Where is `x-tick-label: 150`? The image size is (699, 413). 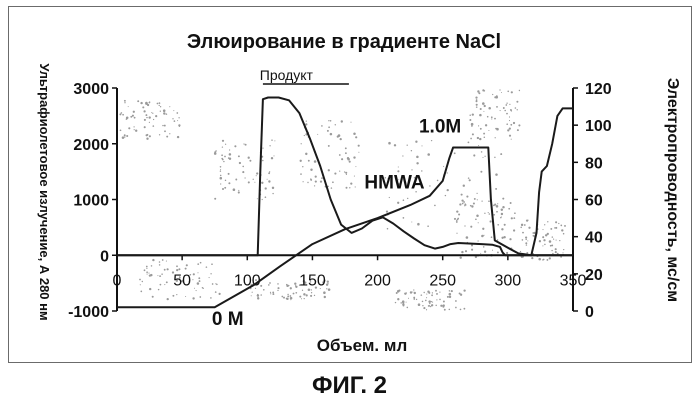
x-tick-label: 150 is located at coordinates (312, 280).